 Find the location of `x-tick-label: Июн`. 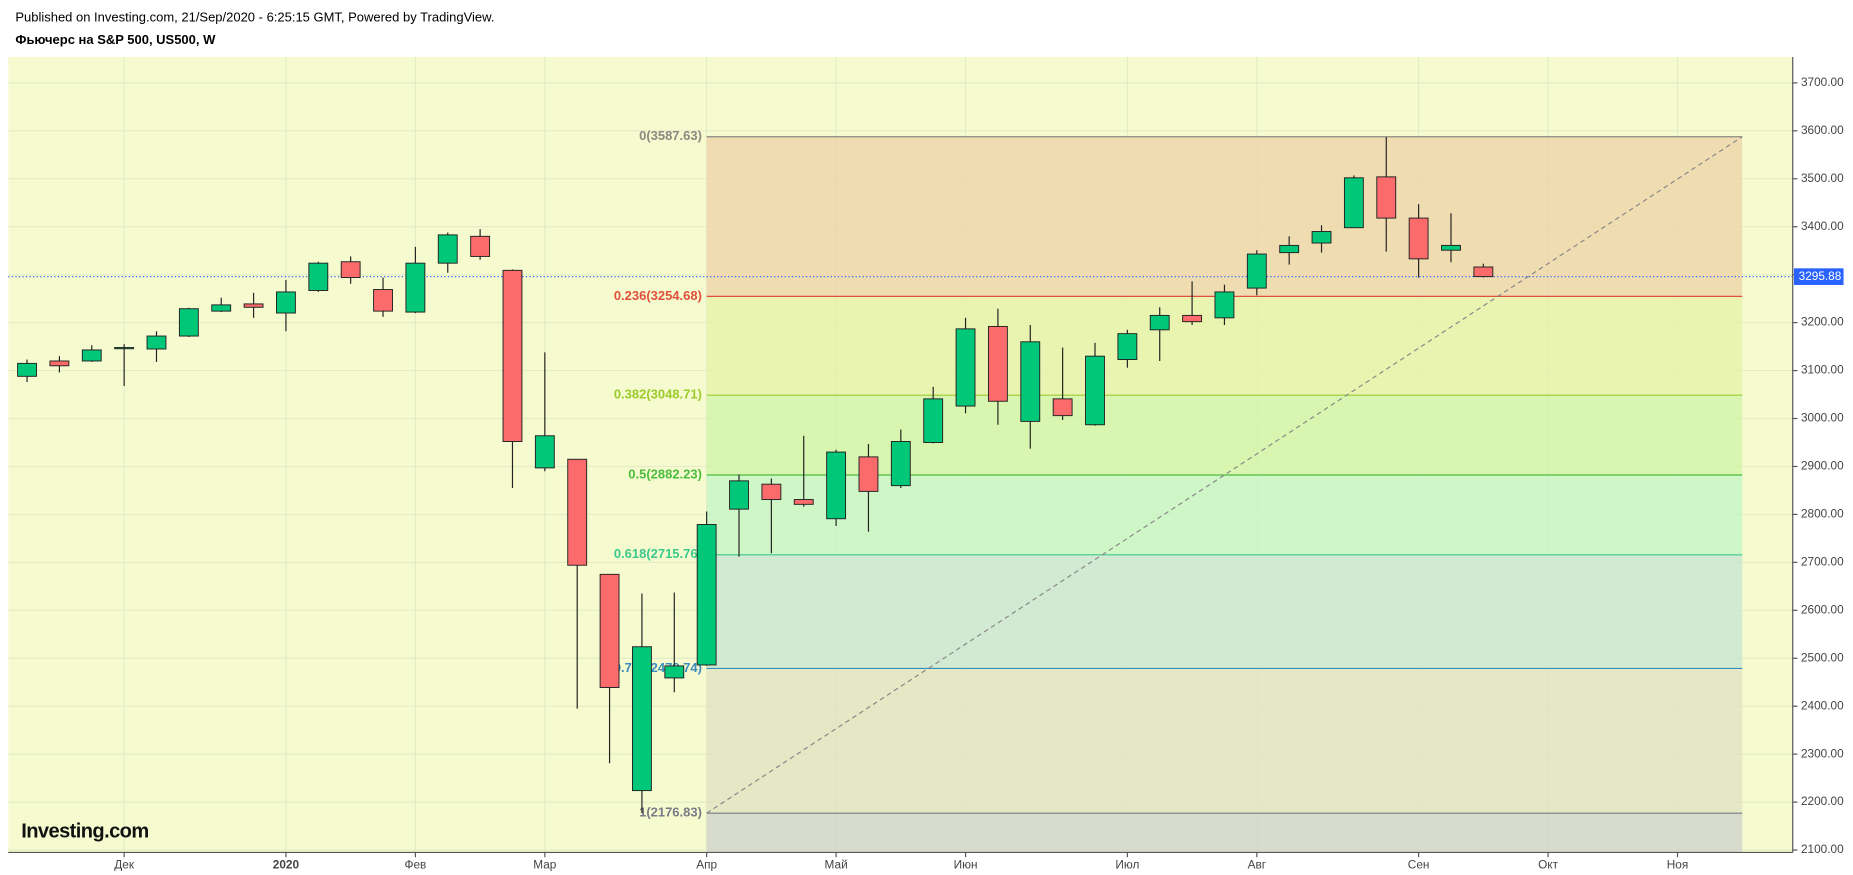

x-tick-label: Июн is located at coordinates (966, 865).